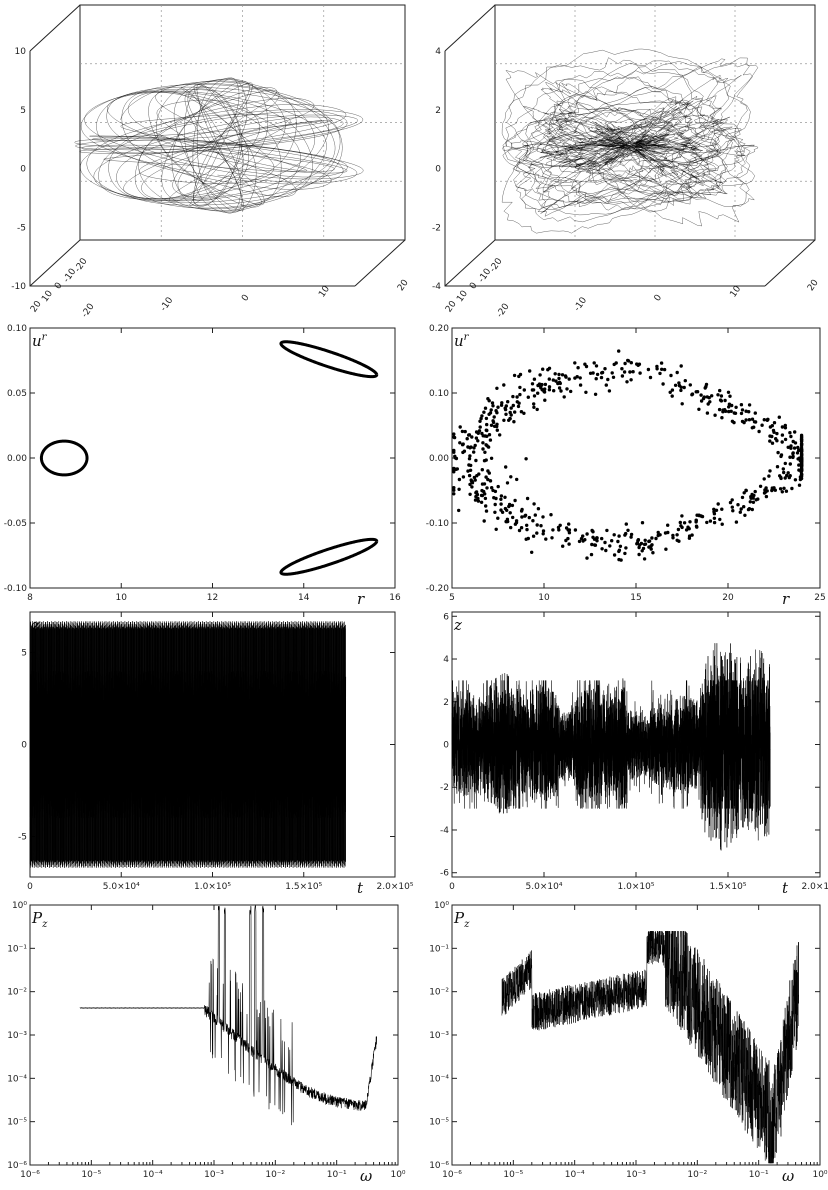  What do you see at coordinates (22, 838) in the screenshot?
I see `y-tick-label: -5` at bounding box center [22, 838].